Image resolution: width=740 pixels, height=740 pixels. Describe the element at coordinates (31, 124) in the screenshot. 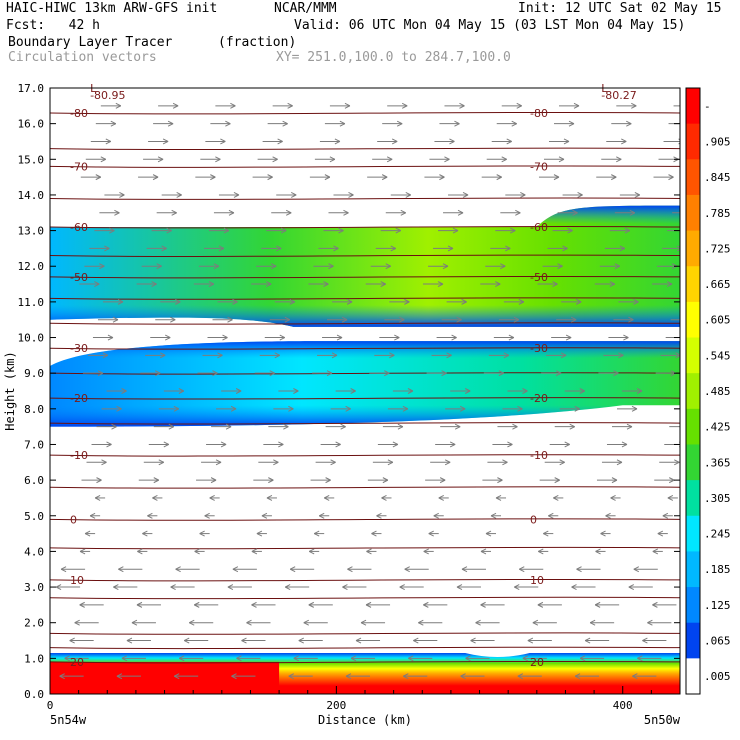

I see `y-tick-label: 16.0` at that location.